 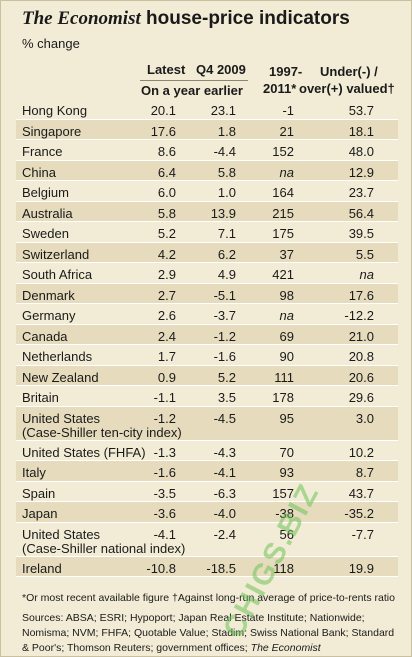 What do you see at coordinates (224, 452) in the screenshot?
I see `q4-2009-value: -4.3` at bounding box center [224, 452].